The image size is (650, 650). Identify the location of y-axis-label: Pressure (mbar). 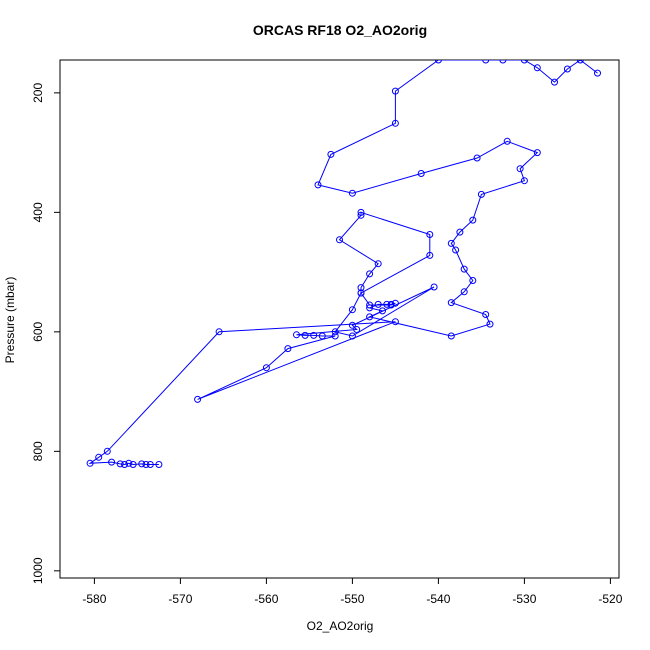
(10, 320).